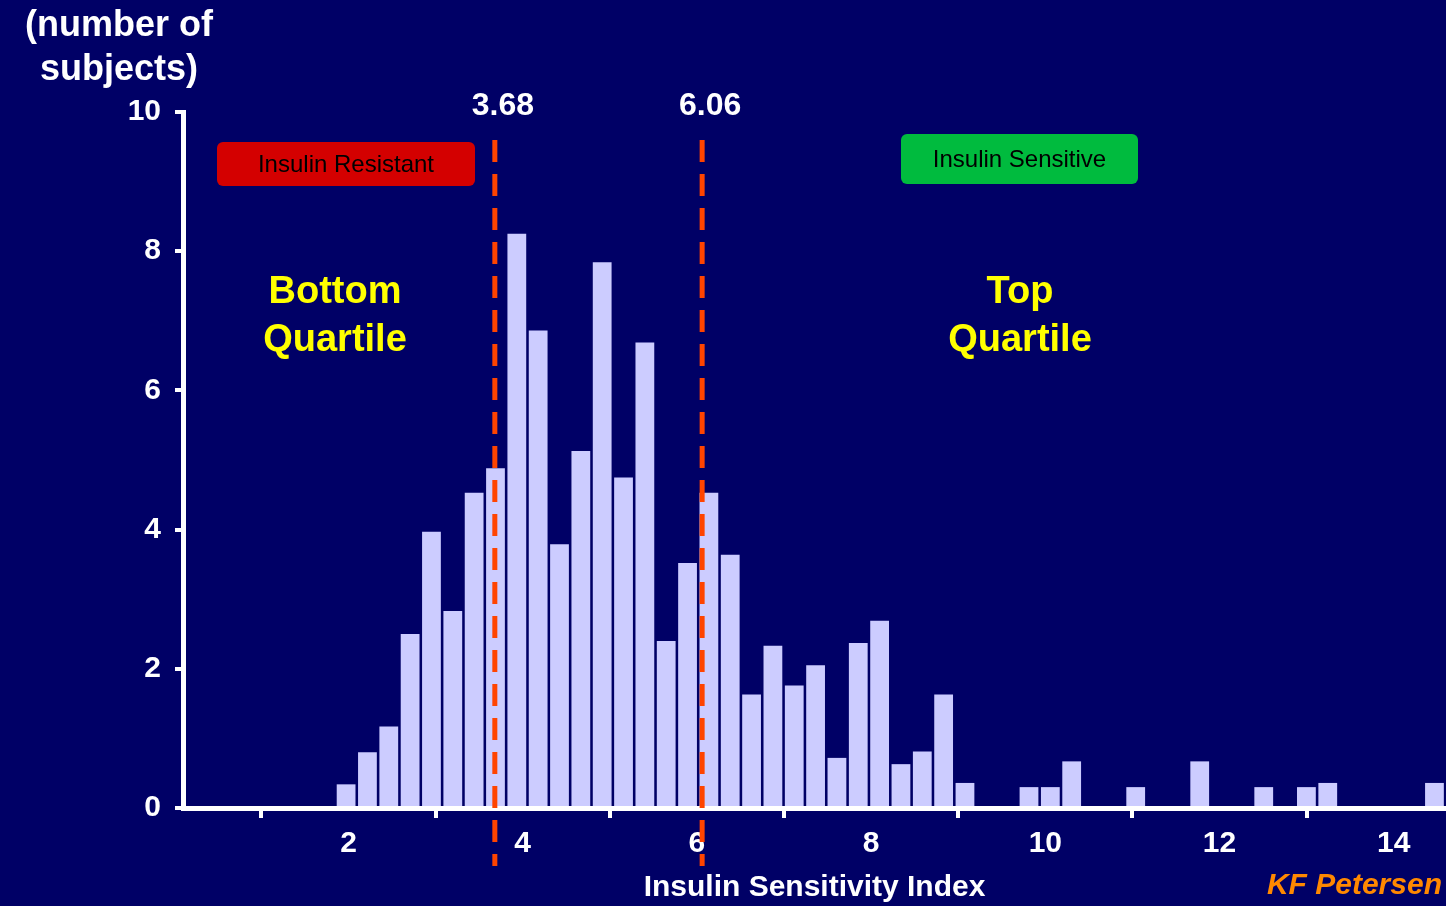  I want to click on x-axis-title: Insulin Sensitivity Index, so click(814, 886).